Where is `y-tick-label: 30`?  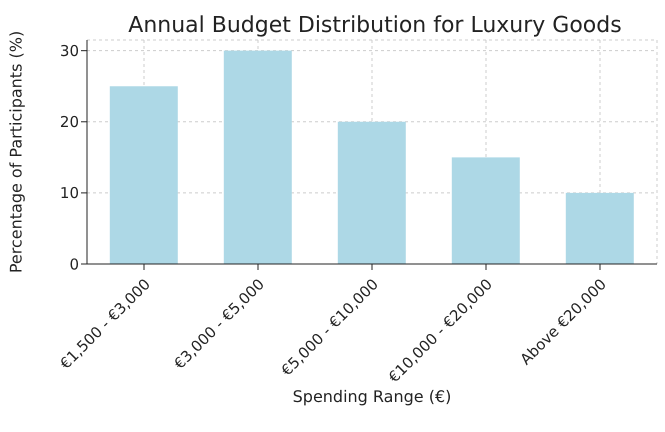
y-tick-label: 30 is located at coordinates (69, 51).